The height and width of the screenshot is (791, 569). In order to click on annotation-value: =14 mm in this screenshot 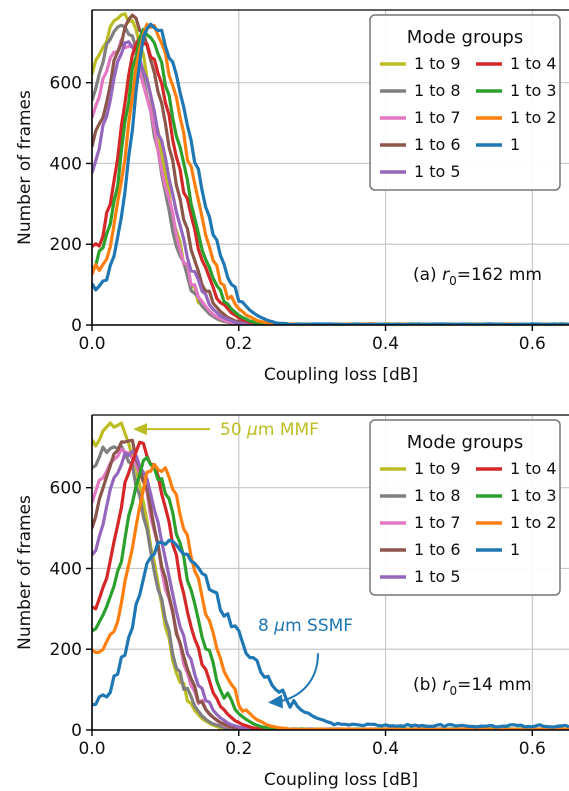, I will do `click(494, 685)`.